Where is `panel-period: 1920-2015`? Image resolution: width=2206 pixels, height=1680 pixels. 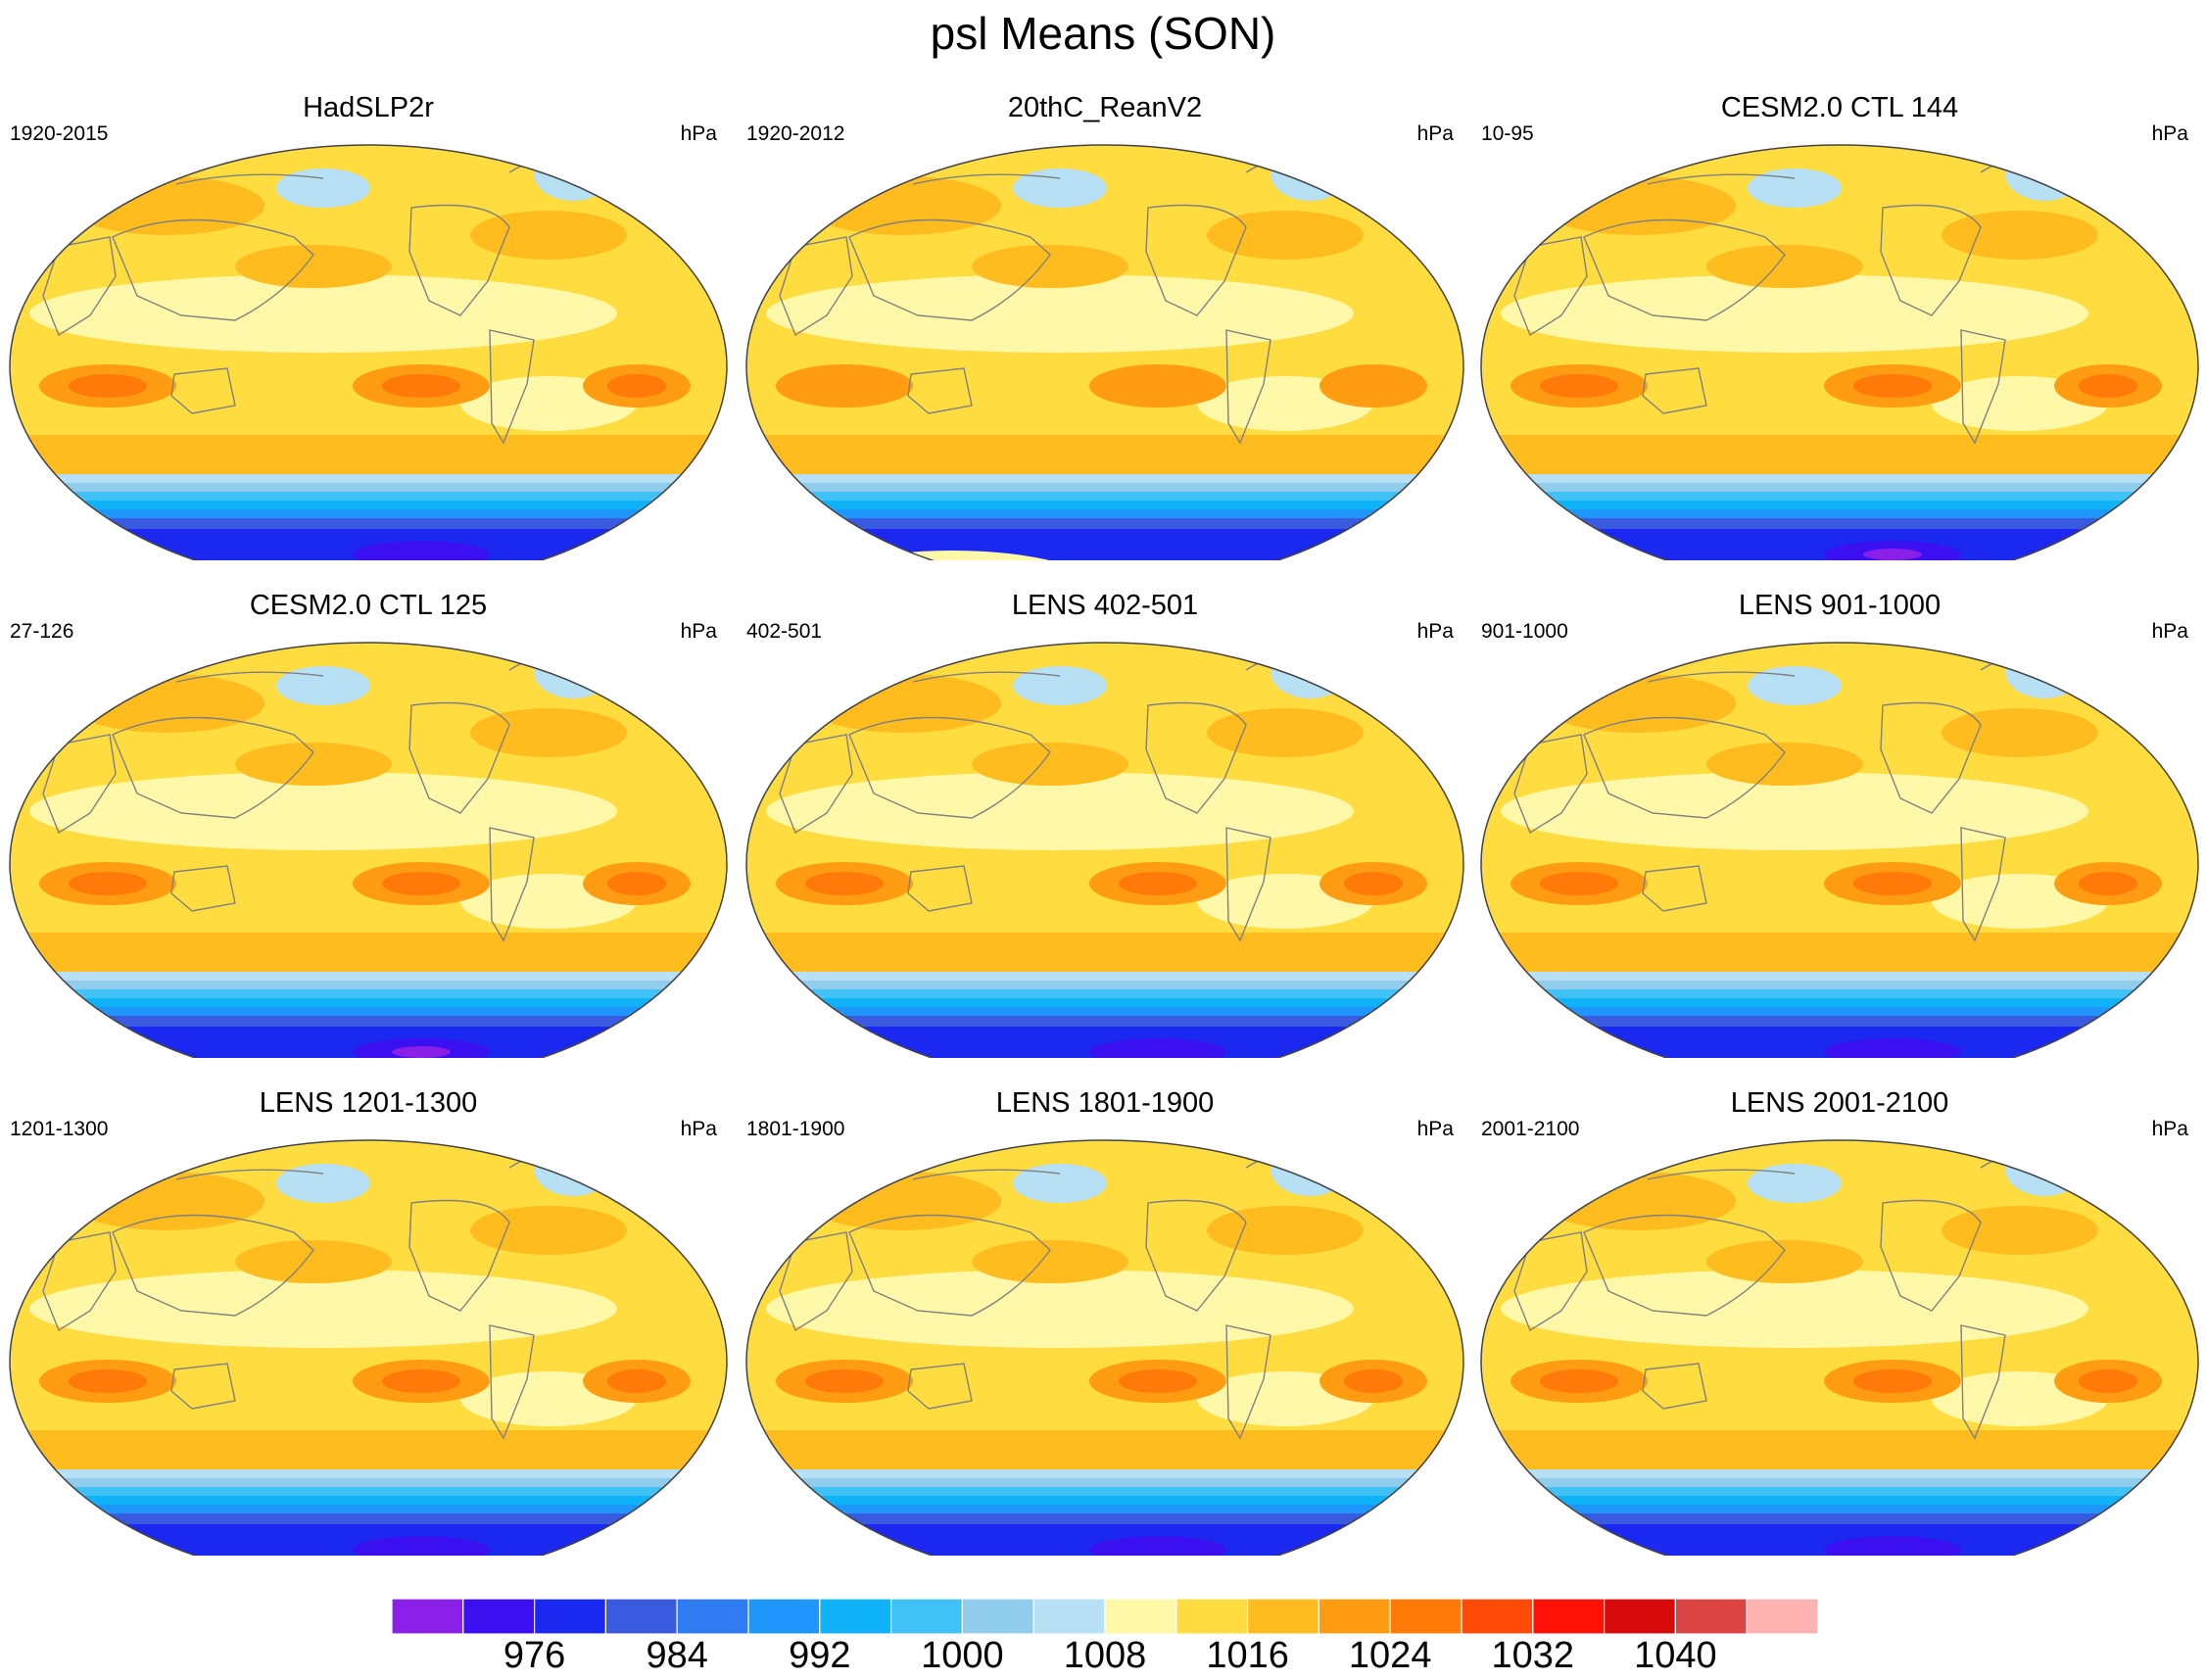
panel-period: 1920-2015 is located at coordinates (59, 133).